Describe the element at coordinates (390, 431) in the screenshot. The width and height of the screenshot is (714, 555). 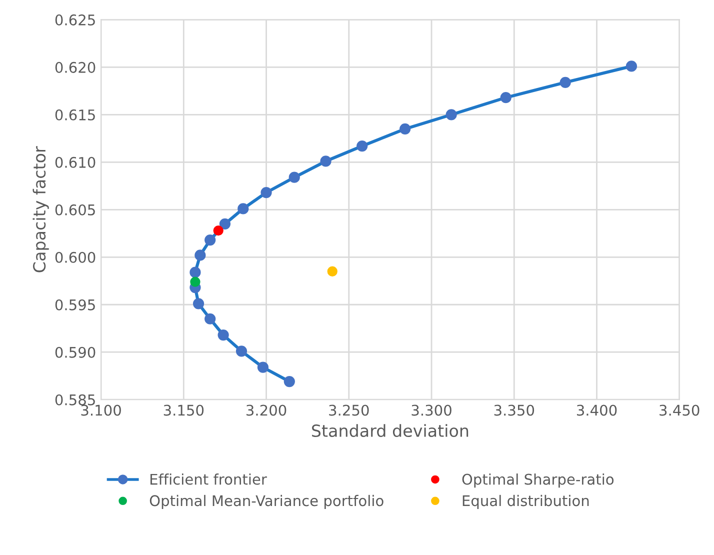
I see `x-axis-title: Standard deviation` at that location.